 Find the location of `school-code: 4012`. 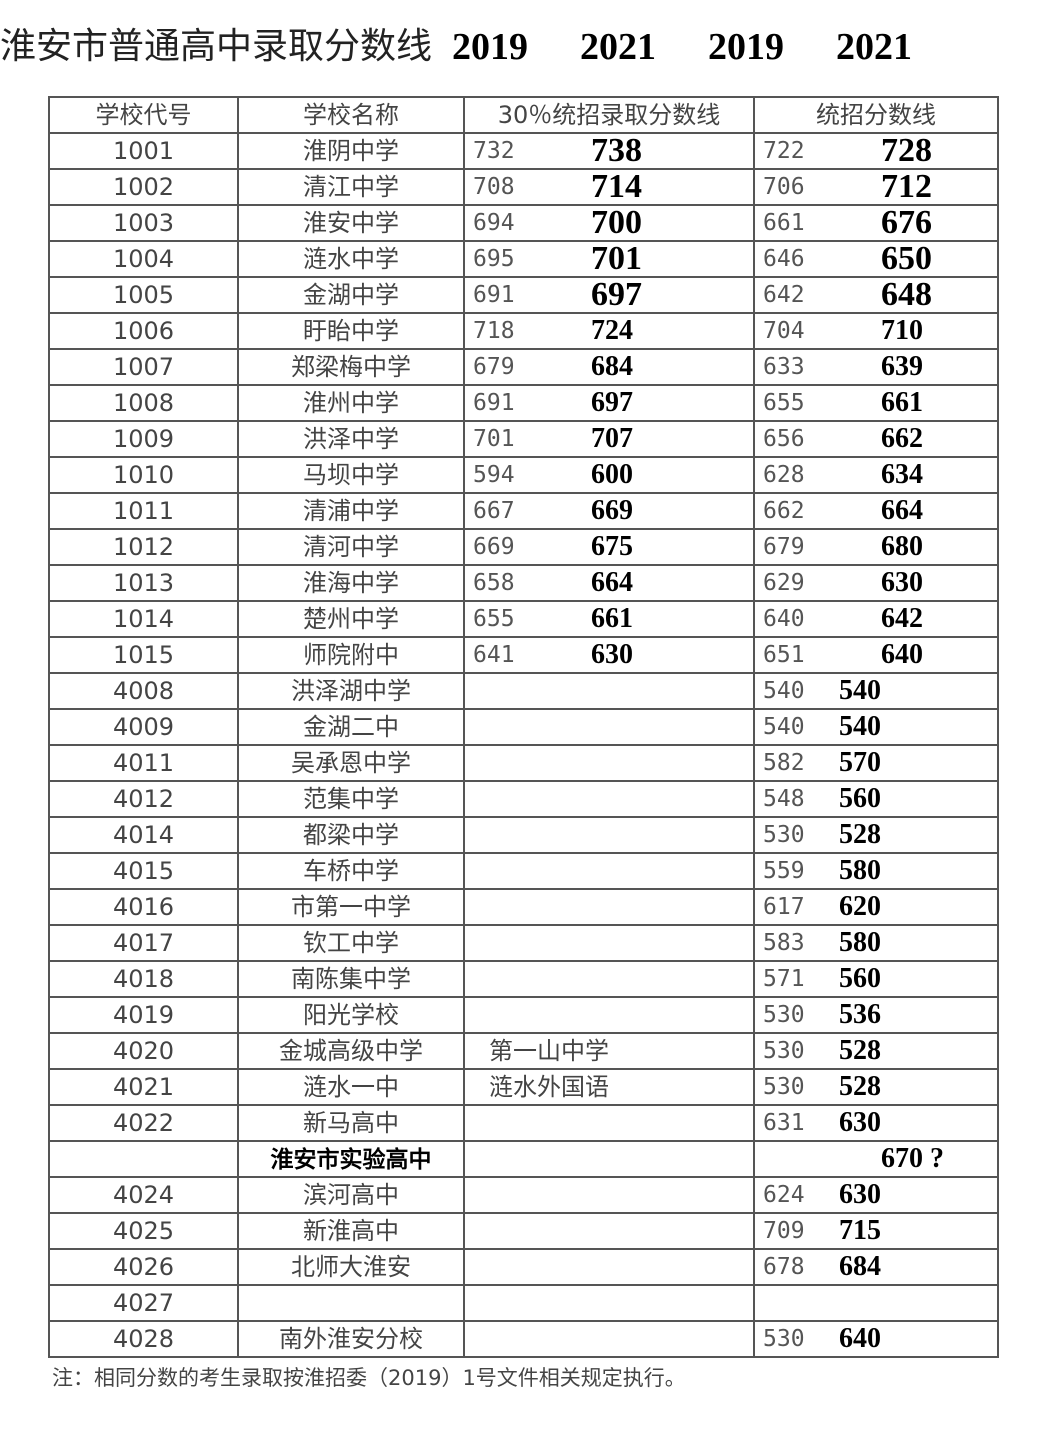

school-code: 4012 is located at coordinates (143, 799).